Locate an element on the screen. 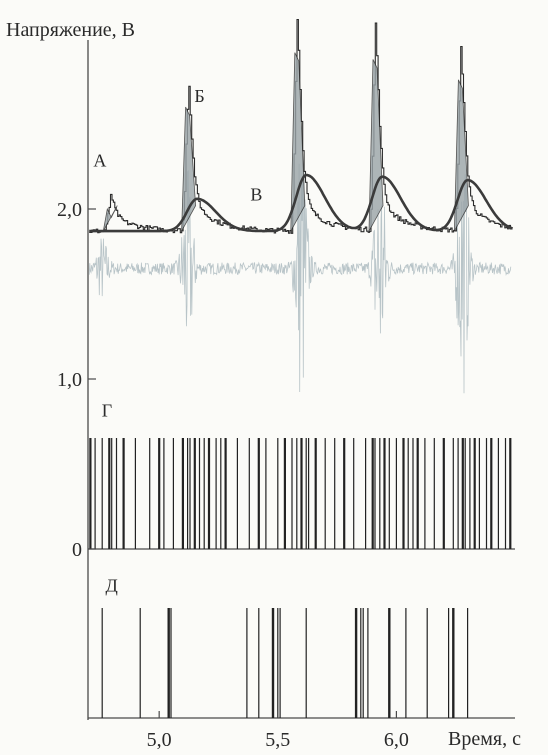  y-tick-label: 2,0 is located at coordinates (69, 210).